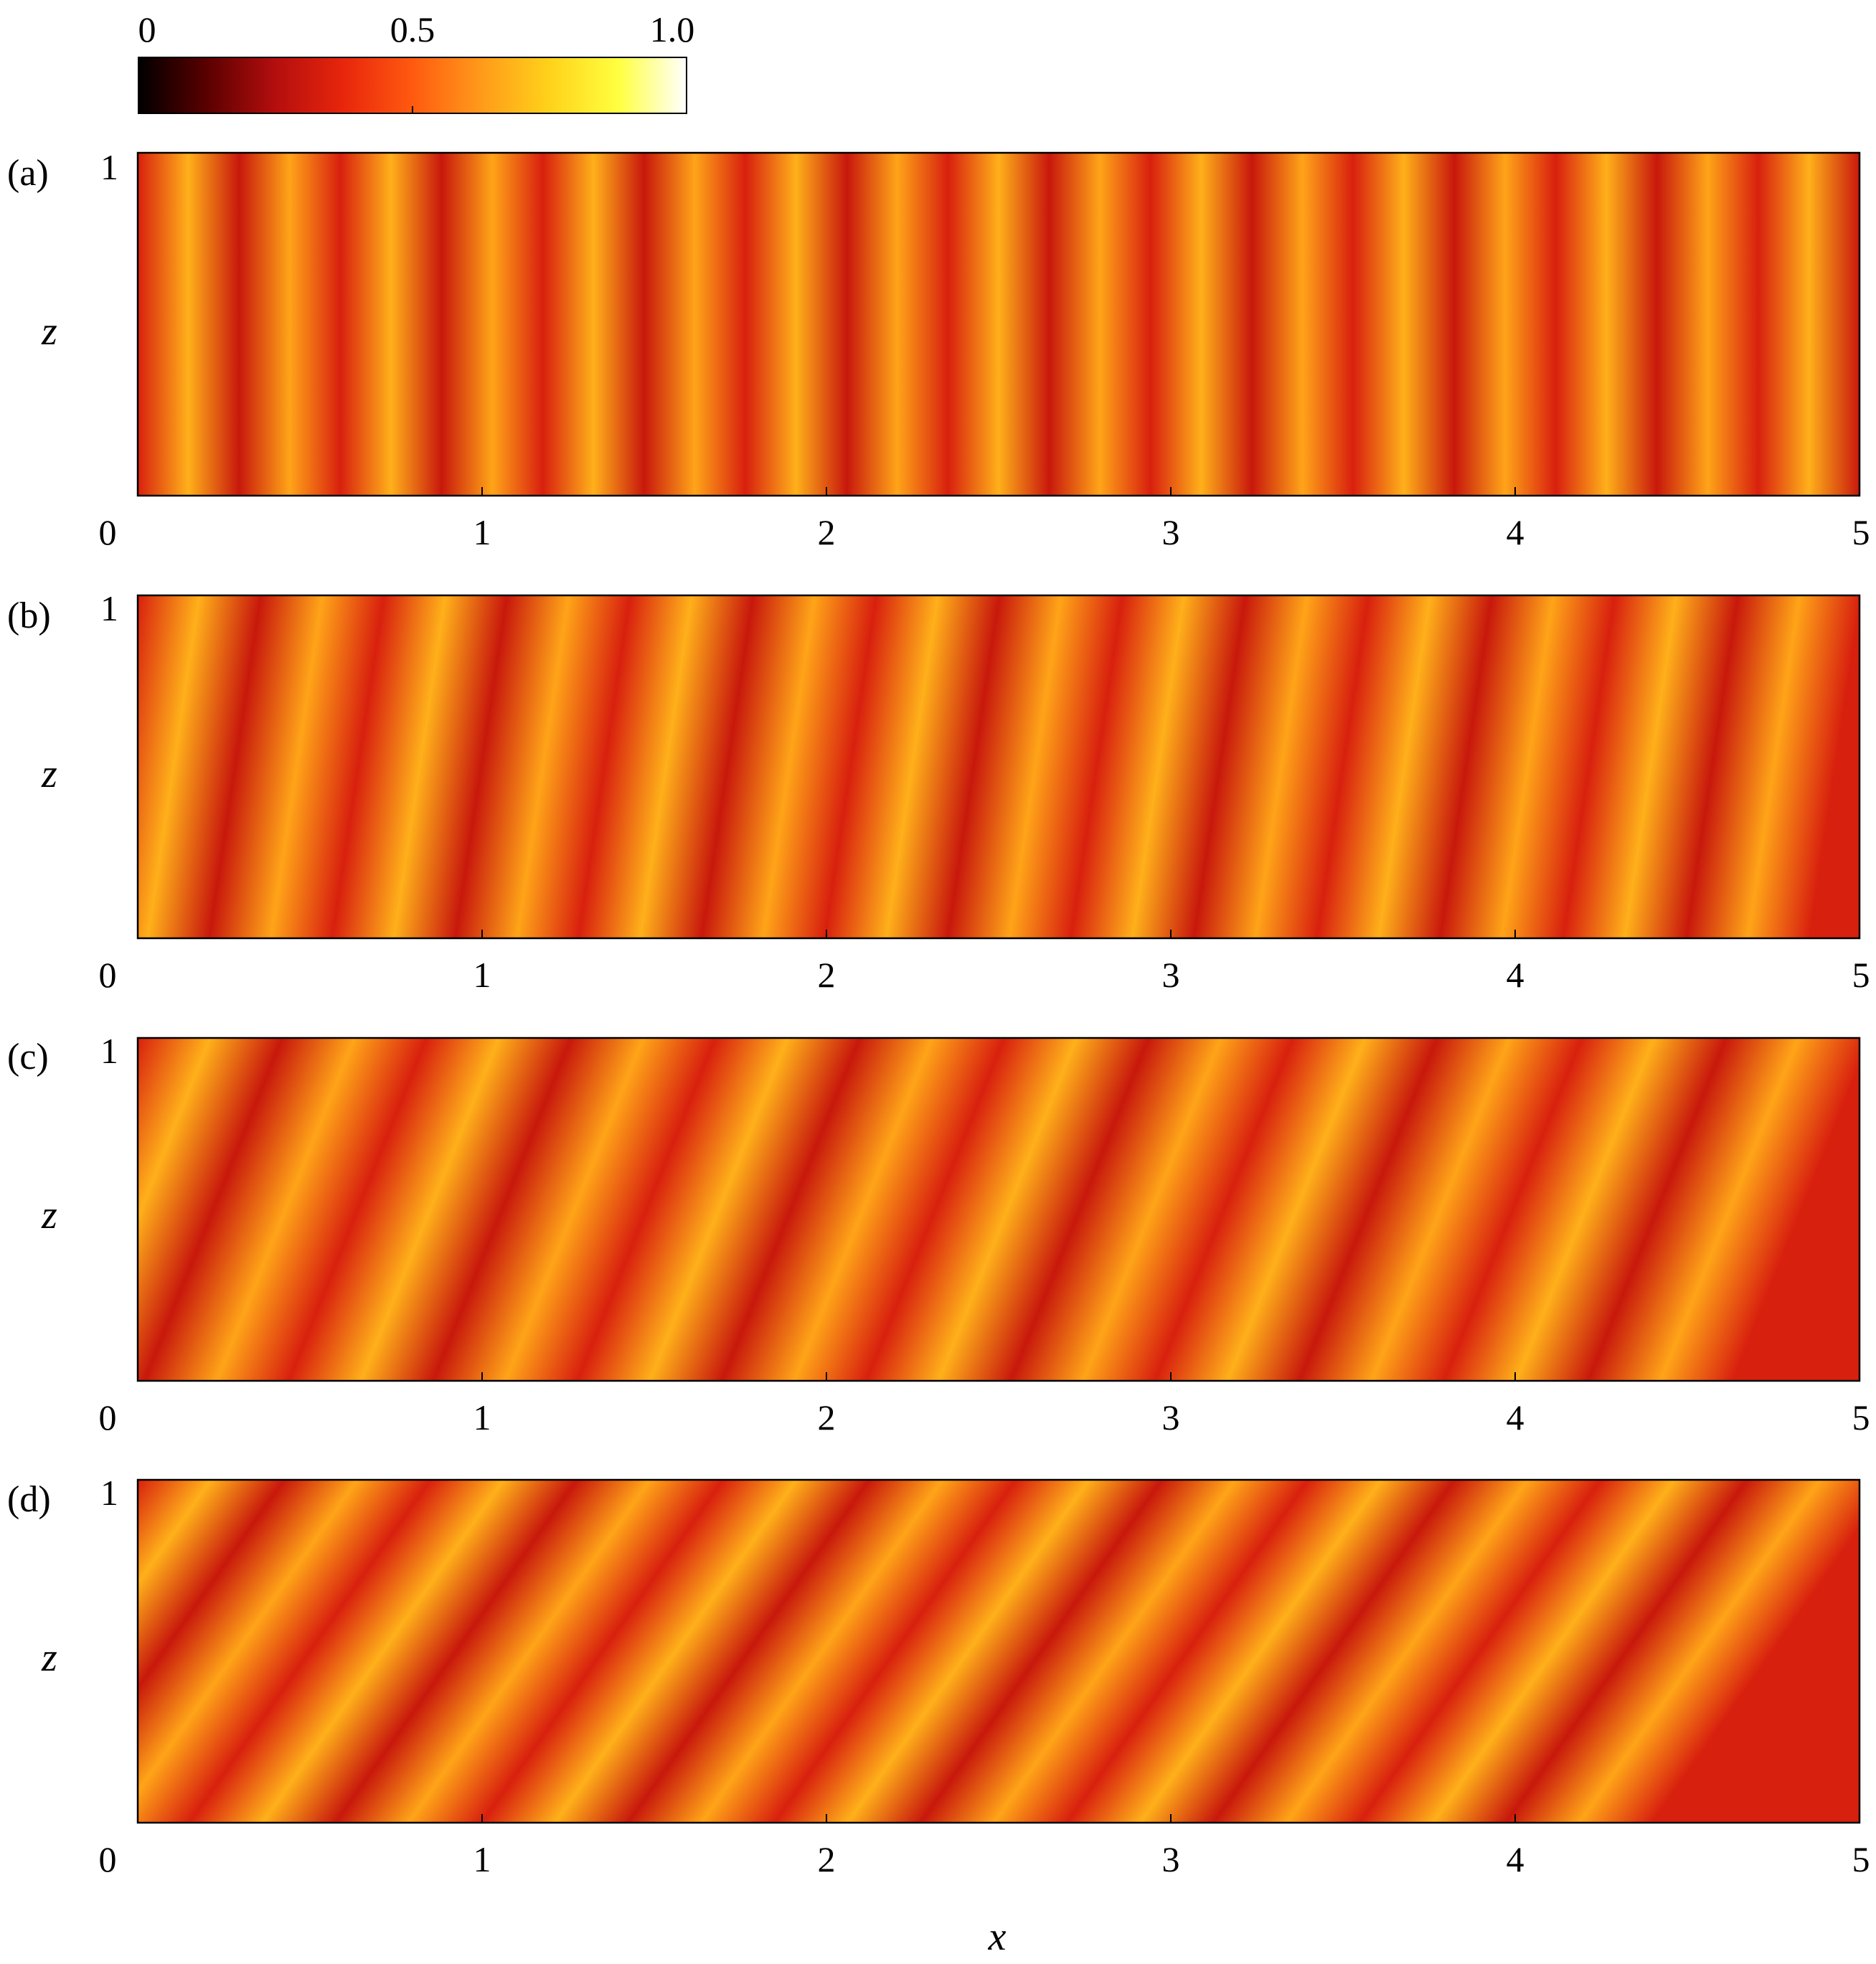  What do you see at coordinates (147, 29) in the screenshot?
I see `colorbar-tick-0: 0` at bounding box center [147, 29].